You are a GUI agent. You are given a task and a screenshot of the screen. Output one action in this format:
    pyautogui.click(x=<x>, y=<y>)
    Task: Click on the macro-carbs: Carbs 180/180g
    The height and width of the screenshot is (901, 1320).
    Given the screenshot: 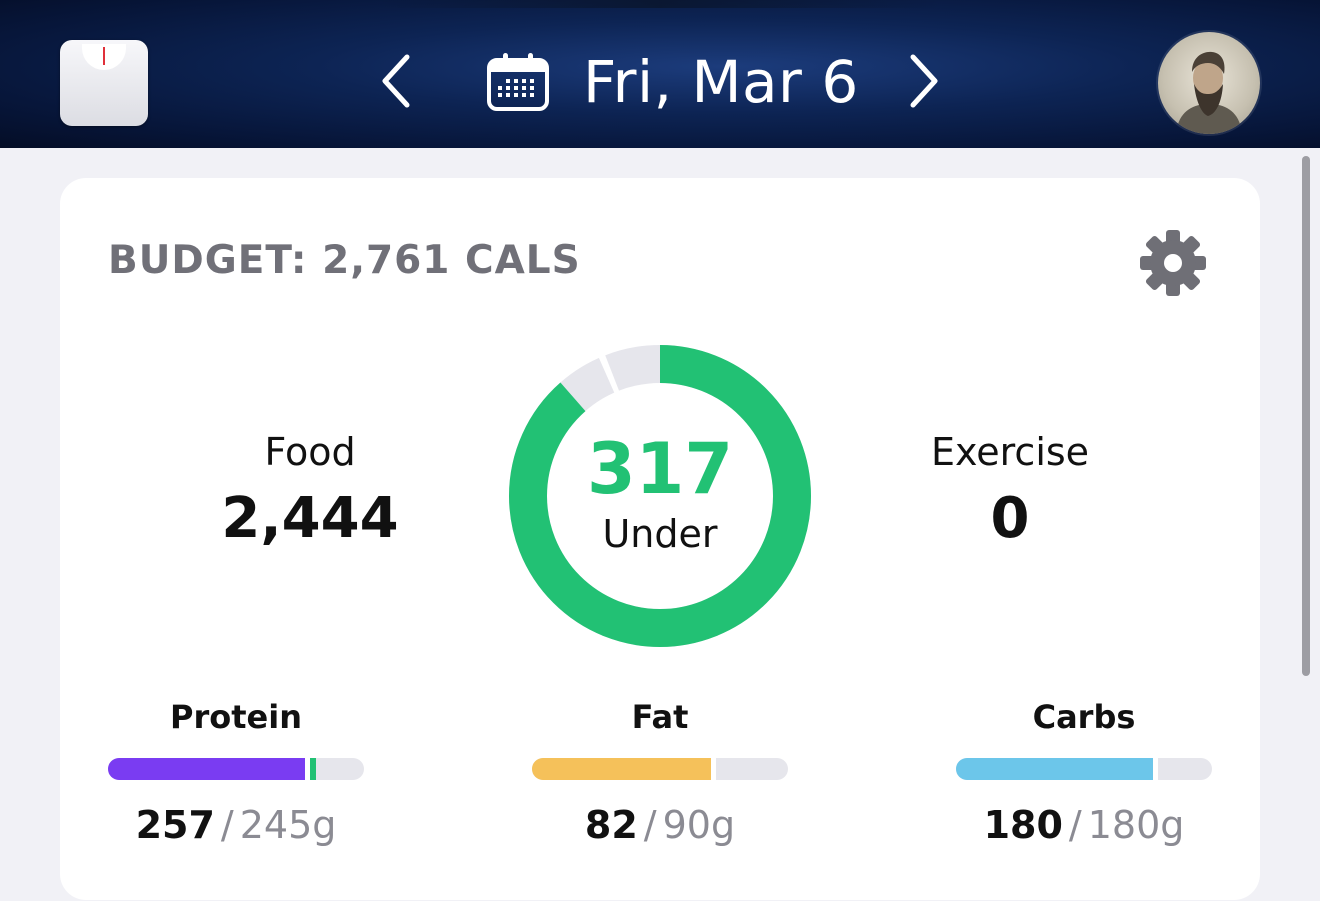 What is the action you would take?
    pyautogui.click(x=1084, y=772)
    